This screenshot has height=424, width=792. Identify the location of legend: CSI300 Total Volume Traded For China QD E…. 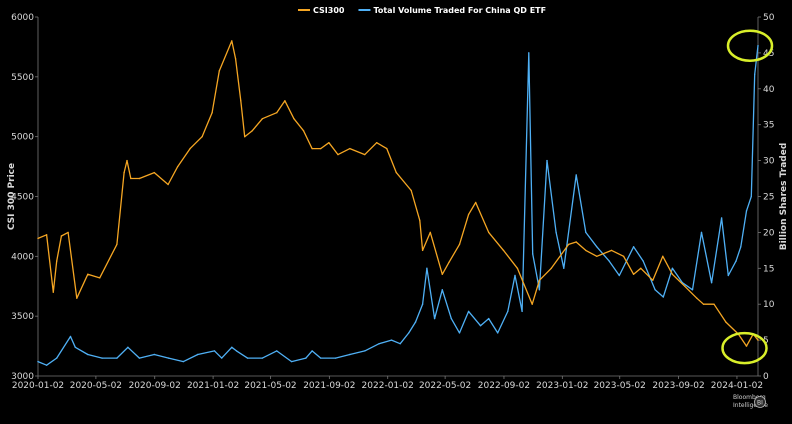
(422, 10).